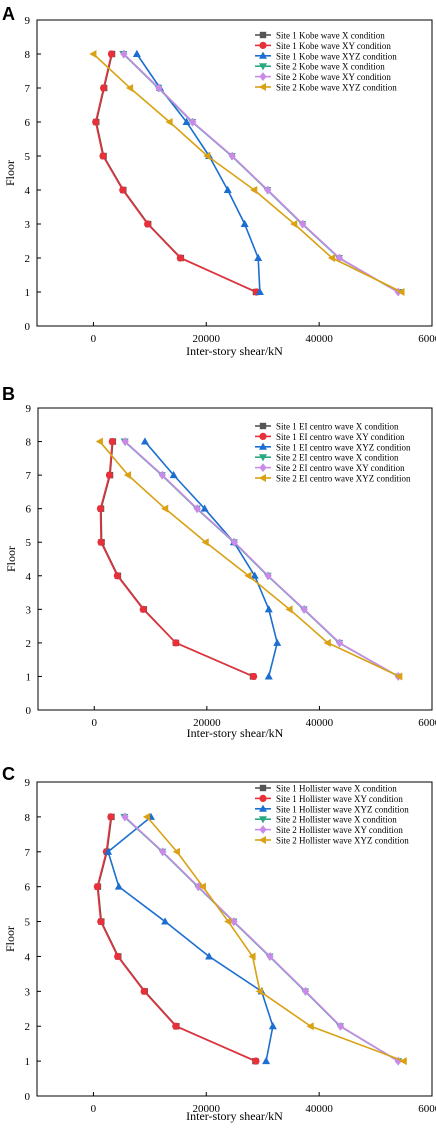 The width and height of the screenshot is (436, 1139). I want to click on x-tick-label: 20000, so click(207, 339).